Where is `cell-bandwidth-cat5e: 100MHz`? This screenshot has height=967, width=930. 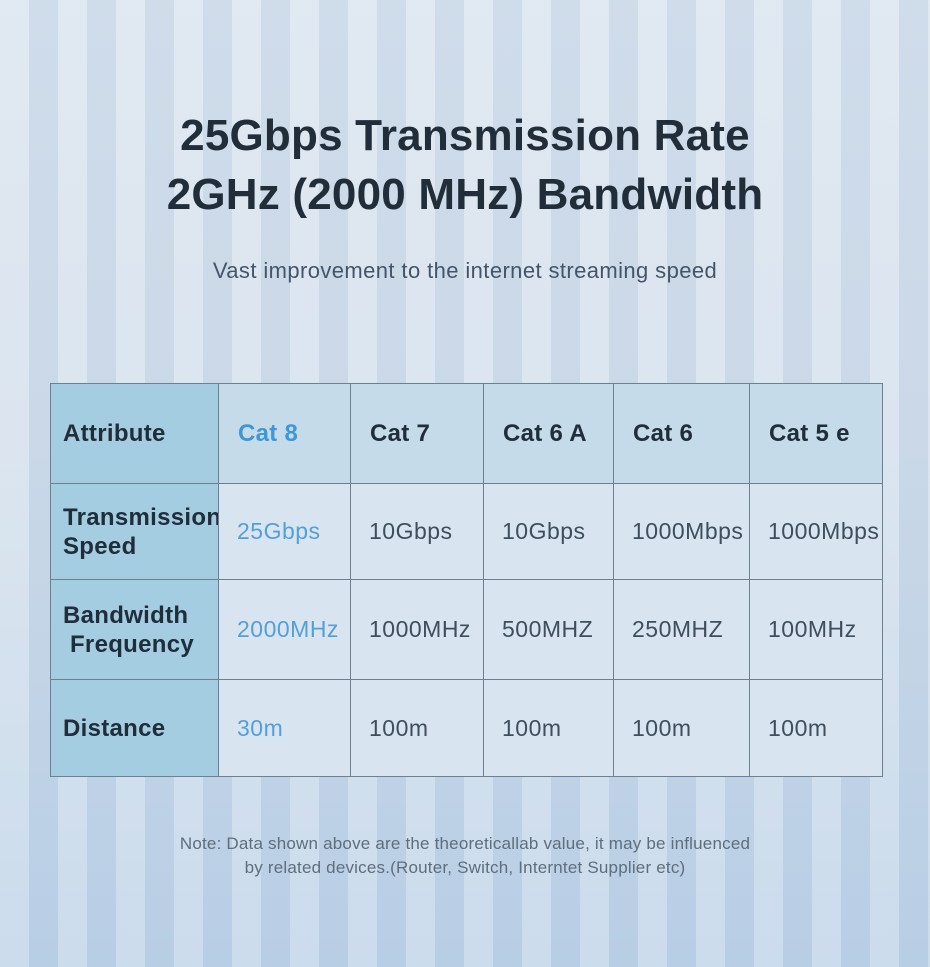 cell-bandwidth-cat5e: 100MHz is located at coordinates (816, 629).